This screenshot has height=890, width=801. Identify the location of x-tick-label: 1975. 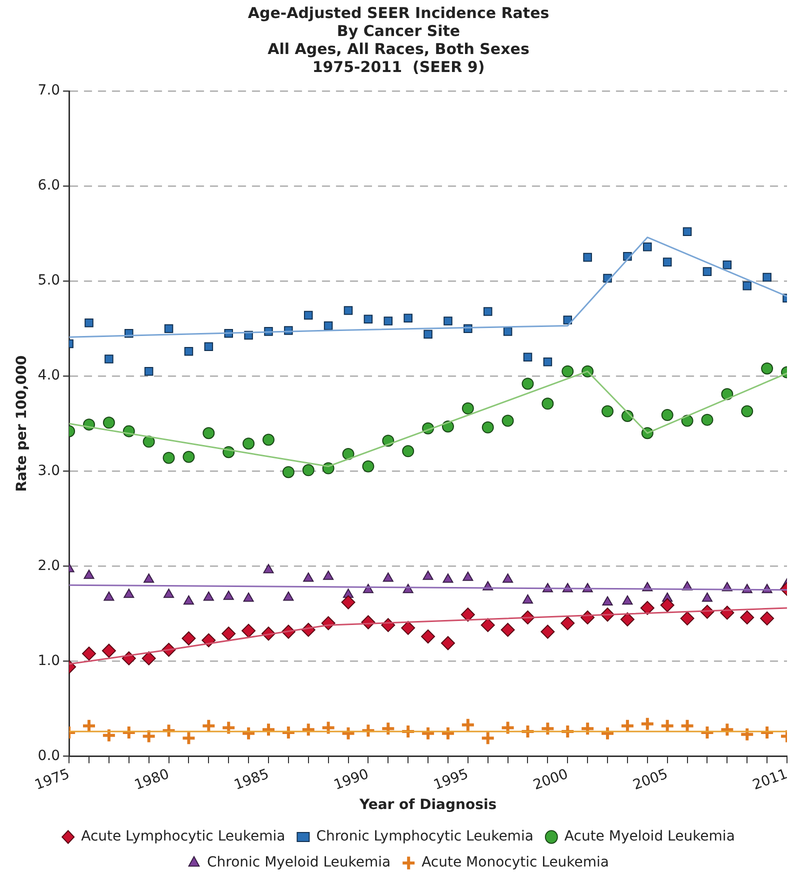
(52, 780).